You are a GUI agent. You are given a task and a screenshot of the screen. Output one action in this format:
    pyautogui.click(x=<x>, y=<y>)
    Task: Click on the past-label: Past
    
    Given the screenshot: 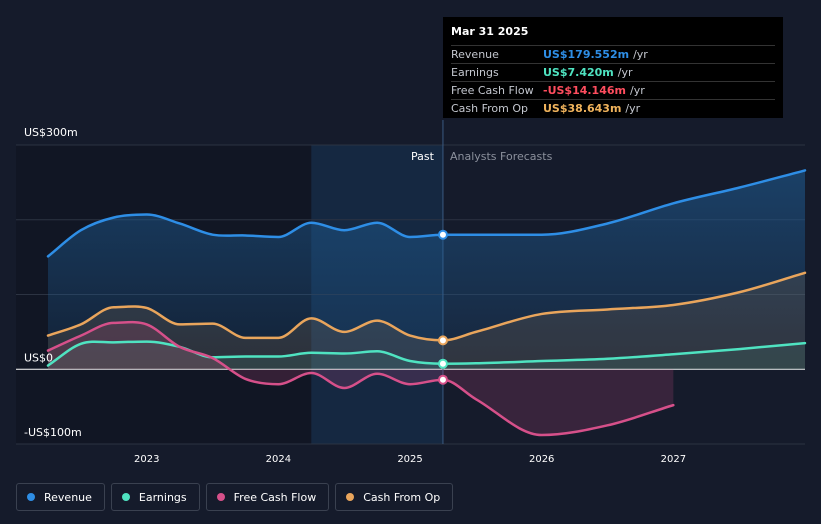 What is the action you would take?
    pyautogui.click(x=423, y=156)
    